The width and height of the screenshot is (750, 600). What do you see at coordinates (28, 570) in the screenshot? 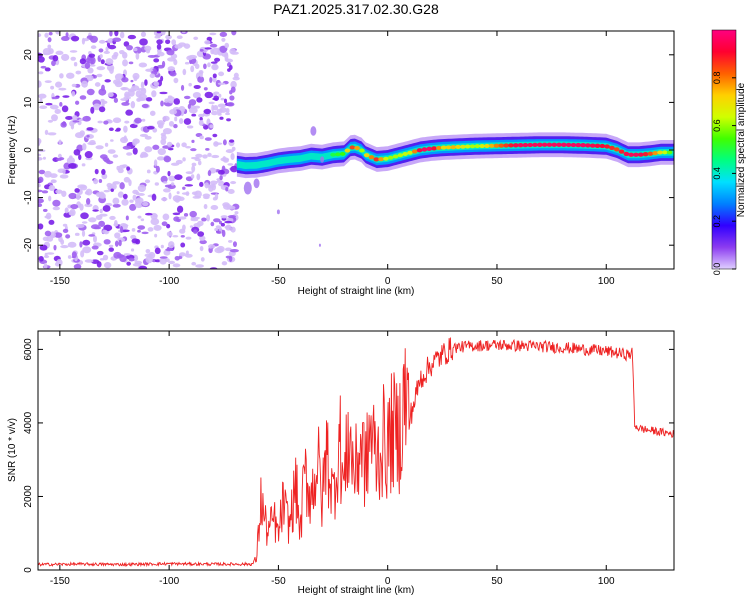
I see `snr-y-tick-label: 0` at bounding box center [28, 570].